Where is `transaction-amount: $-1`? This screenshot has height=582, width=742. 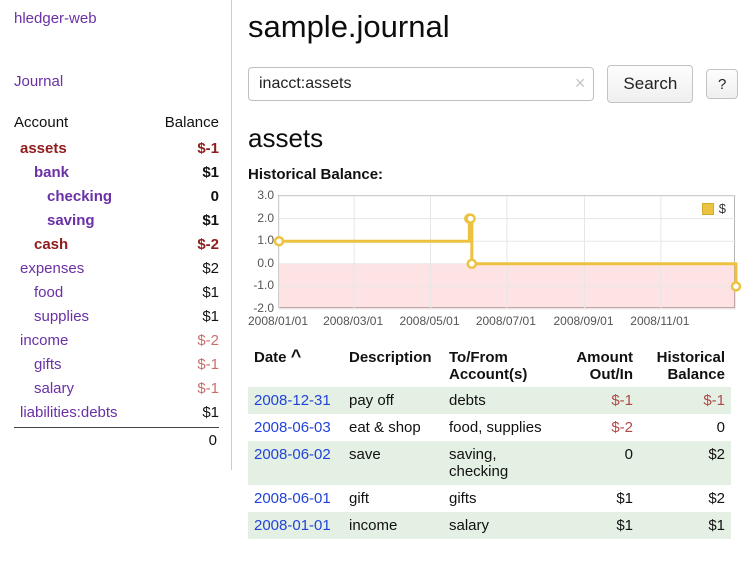 transaction-amount: $-1 is located at coordinates (622, 400).